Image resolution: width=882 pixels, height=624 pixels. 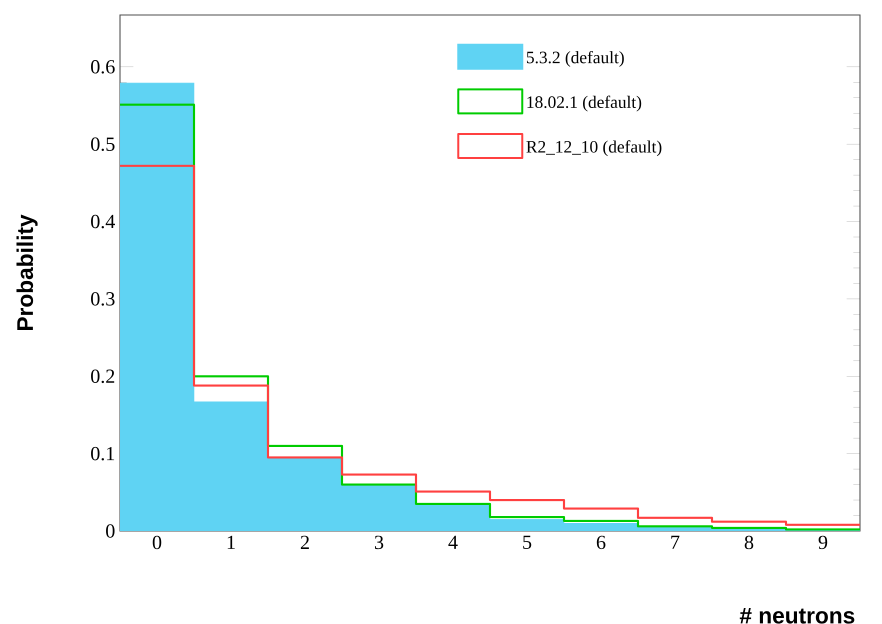 I want to click on x-tick-label: 4, so click(x=453, y=542).